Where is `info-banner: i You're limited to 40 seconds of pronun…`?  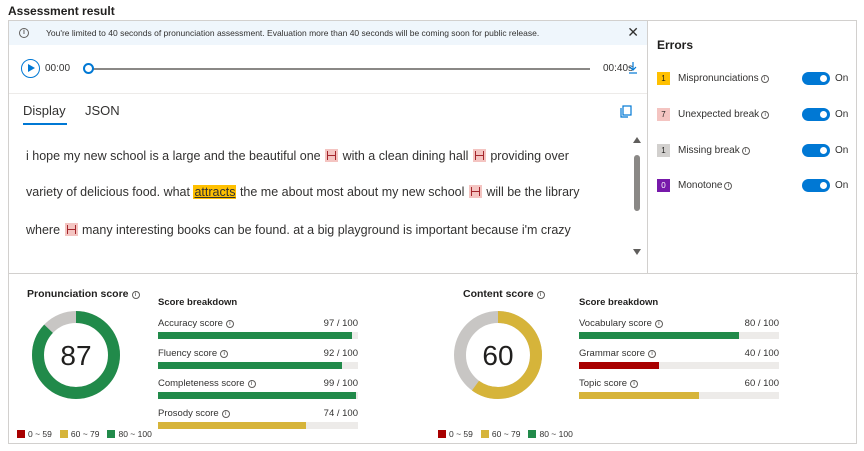
info-banner: i You're limited to 40 seconds of pronun… is located at coordinates (328, 33).